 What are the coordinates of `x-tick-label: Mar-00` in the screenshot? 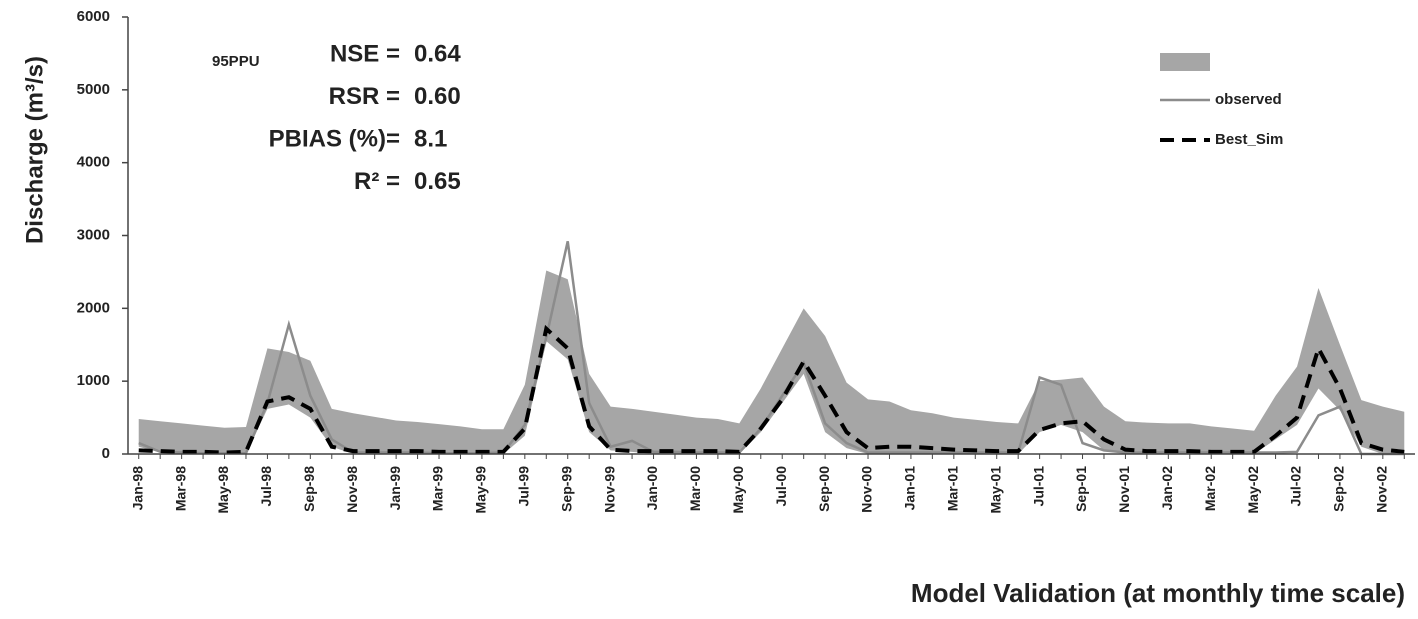 It's located at (695, 488).